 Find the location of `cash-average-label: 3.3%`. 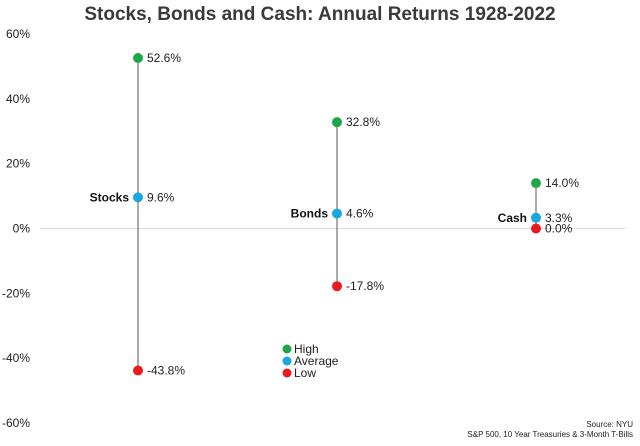

cash-average-label: 3.3% is located at coordinates (559, 218).